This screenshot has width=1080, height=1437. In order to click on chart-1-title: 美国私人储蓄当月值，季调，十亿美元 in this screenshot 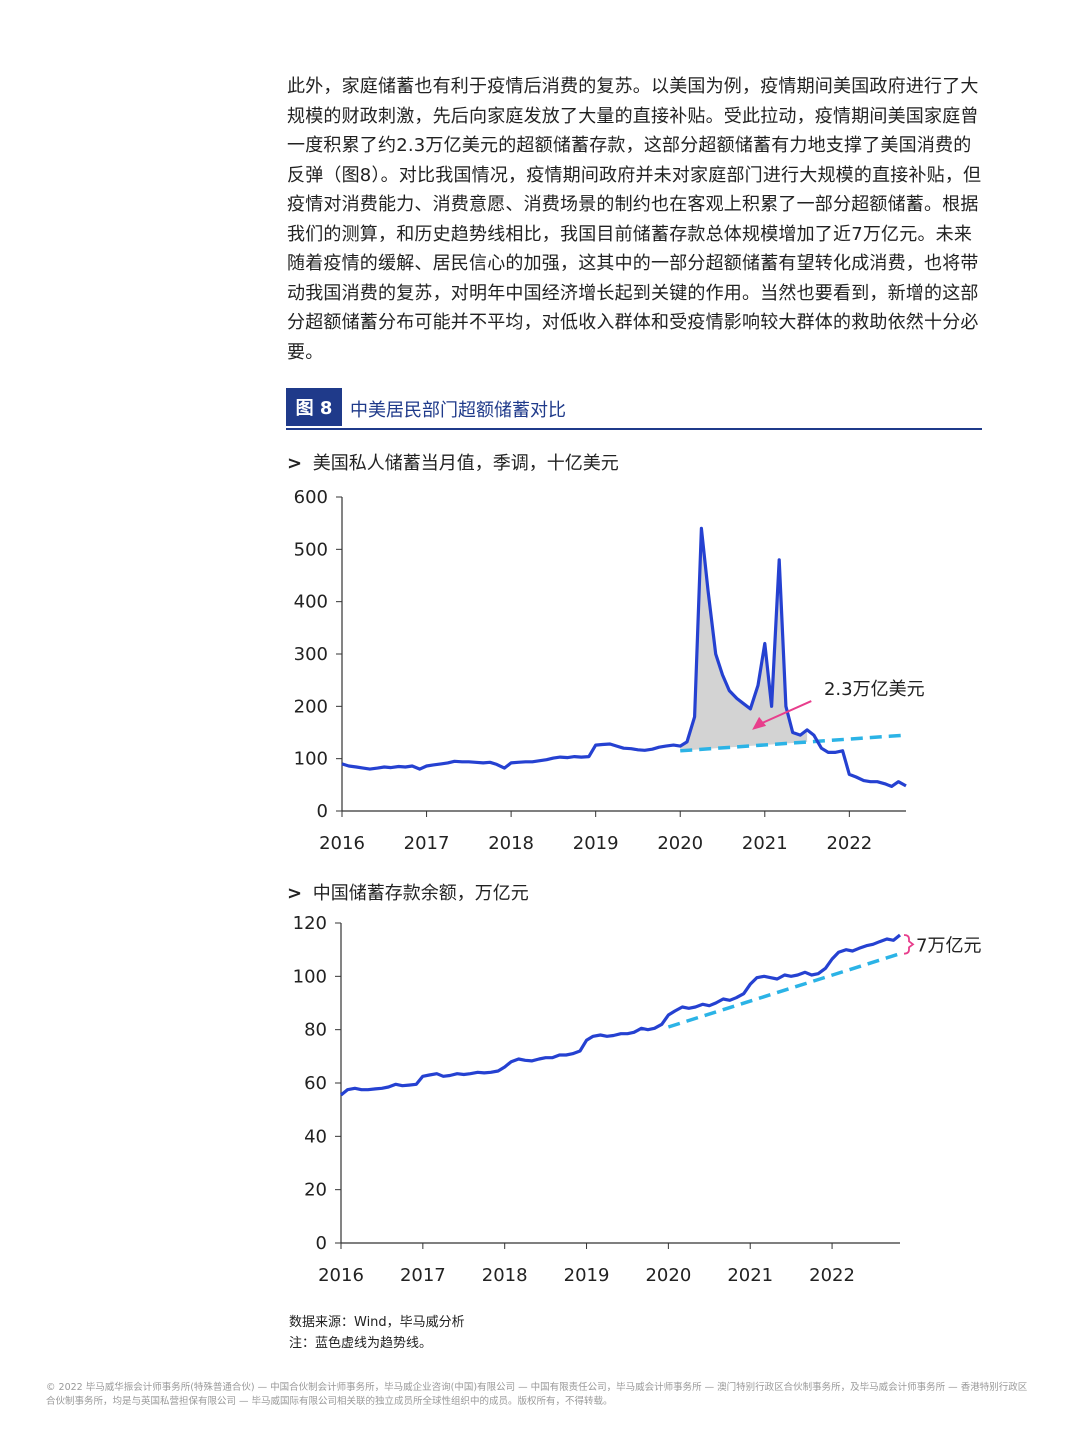, I will do `click(465, 463)`.